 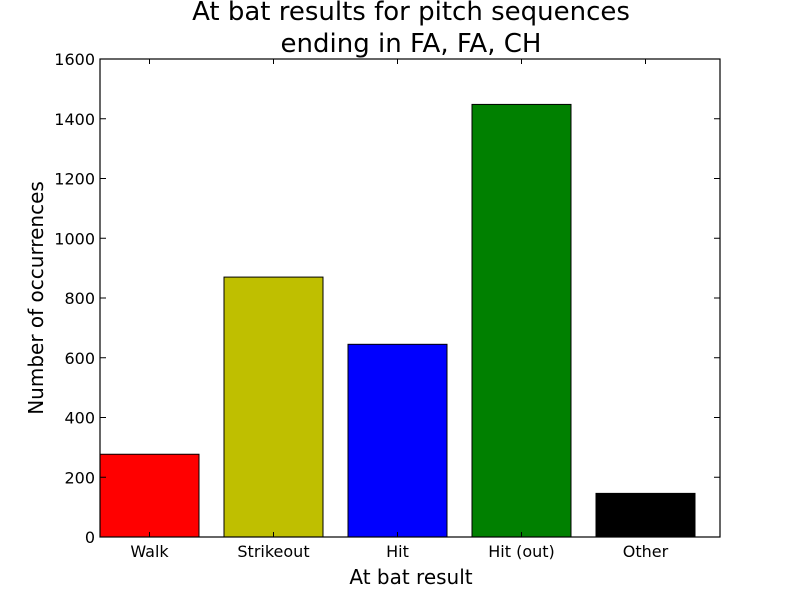 I want to click on x-tick-label: Hit (out), so click(x=521, y=551).